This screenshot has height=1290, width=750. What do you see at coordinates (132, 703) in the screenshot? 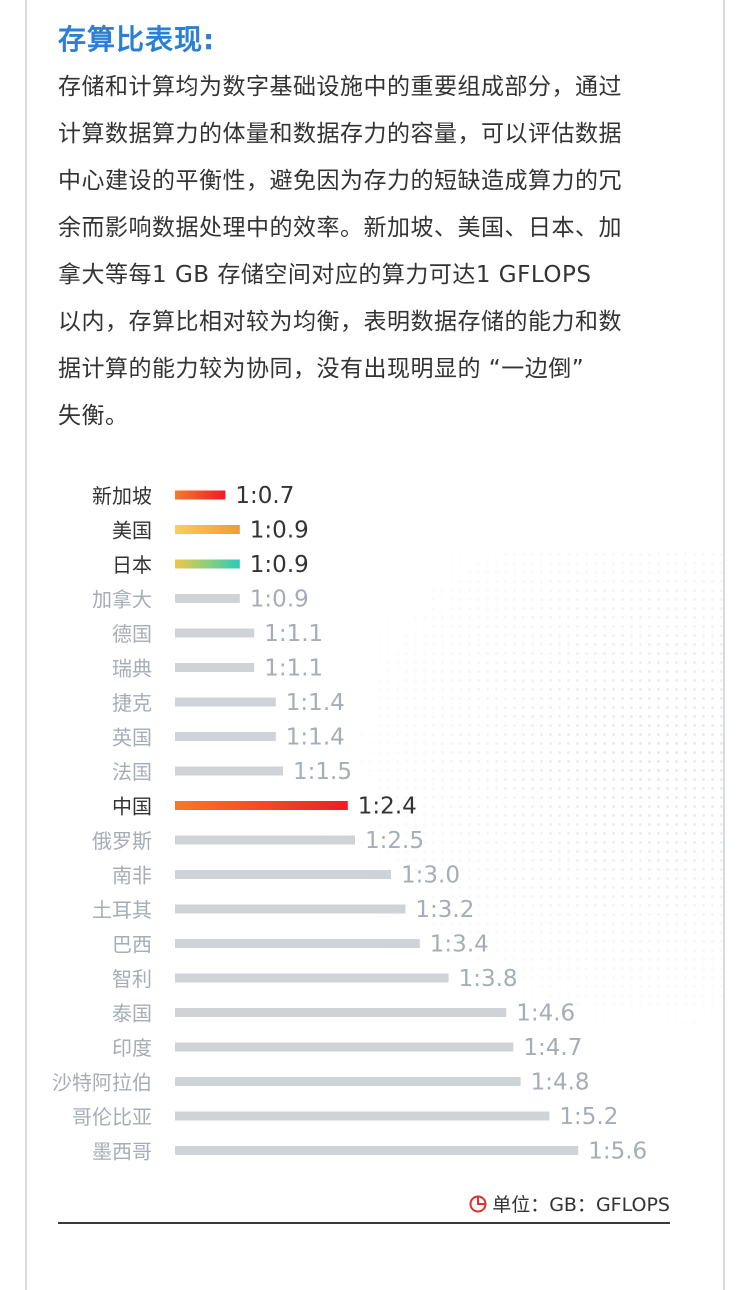
I see `category-label: 捷克` at bounding box center [132, 703].